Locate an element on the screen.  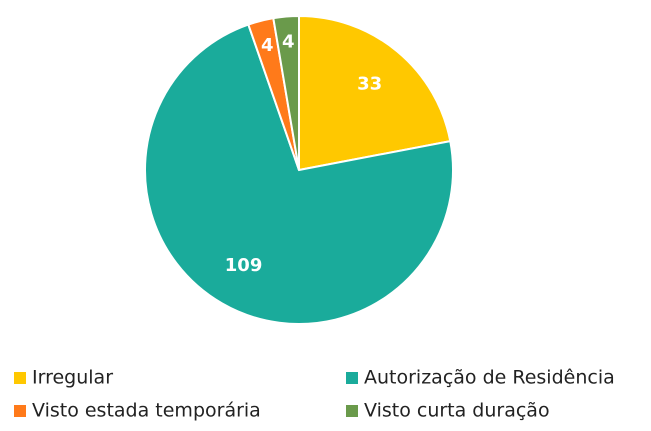
legend-label: Visto estada temporária is located at coordinates (146, 411).